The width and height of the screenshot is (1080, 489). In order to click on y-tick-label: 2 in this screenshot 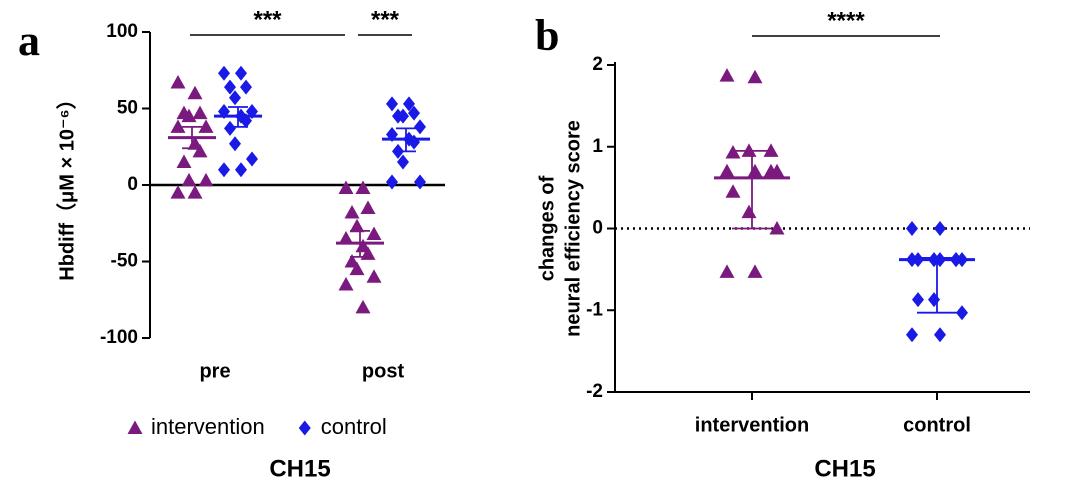, I will do `click(597, 64)`.